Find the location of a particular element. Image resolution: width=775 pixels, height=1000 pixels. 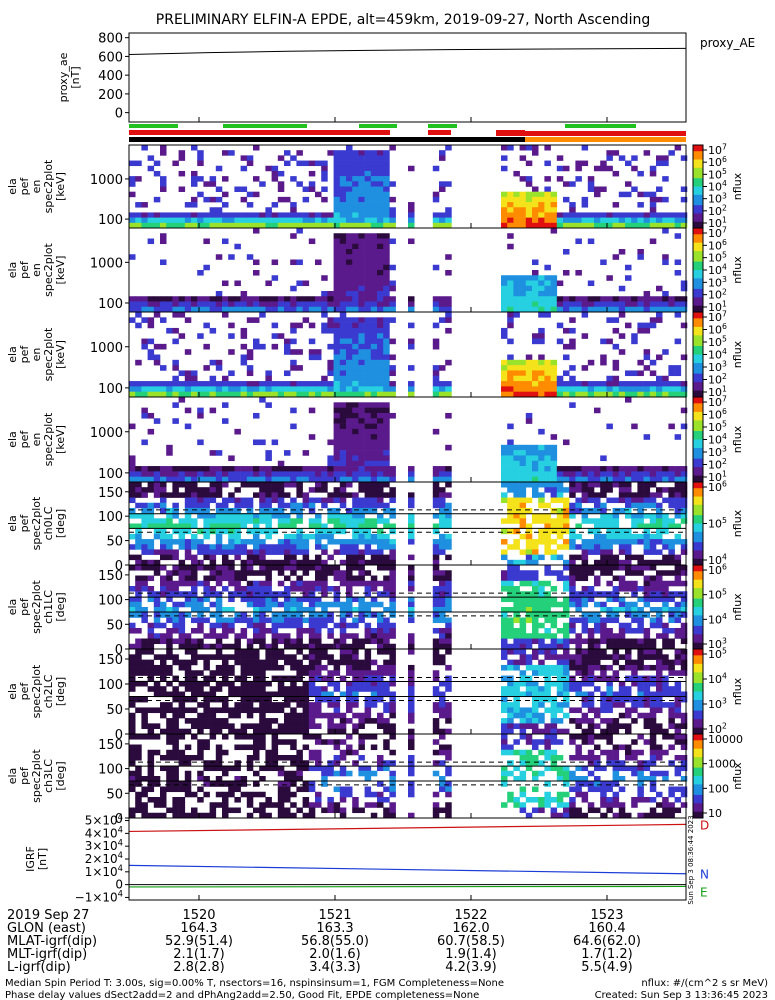

y-tick-label: 50 is located at coordinates (114, 625).